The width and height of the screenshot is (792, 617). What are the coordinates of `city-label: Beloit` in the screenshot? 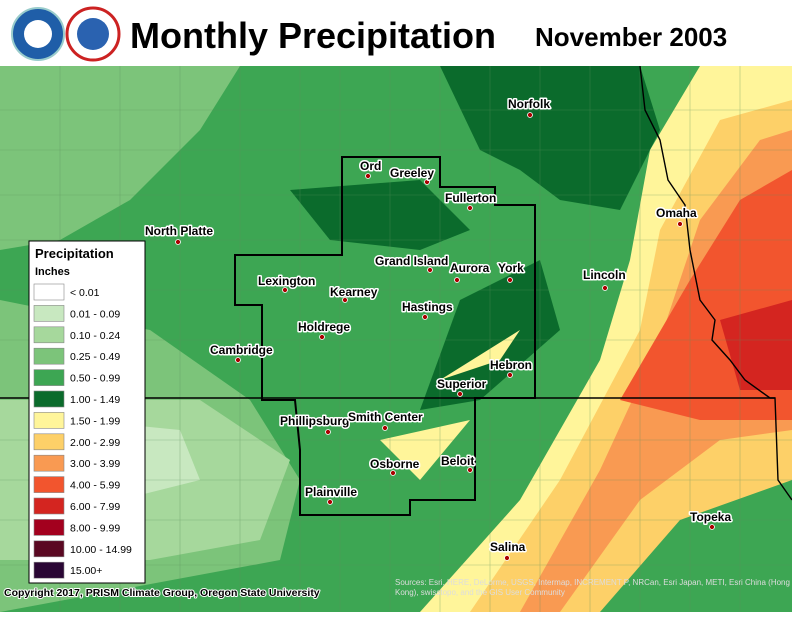 It's located at (457, 461).